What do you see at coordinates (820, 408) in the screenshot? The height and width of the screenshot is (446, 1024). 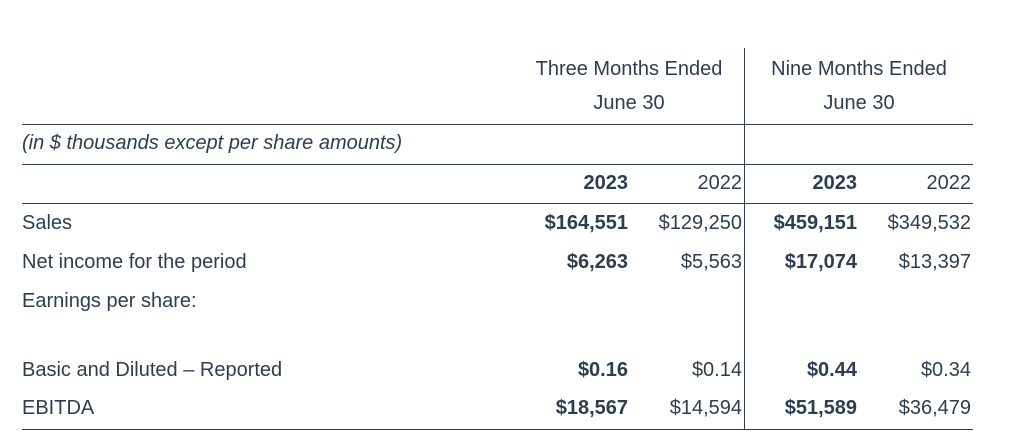 I see `cell-ebitda-9m-2023: $51,589` at bounding box center [820, 408].